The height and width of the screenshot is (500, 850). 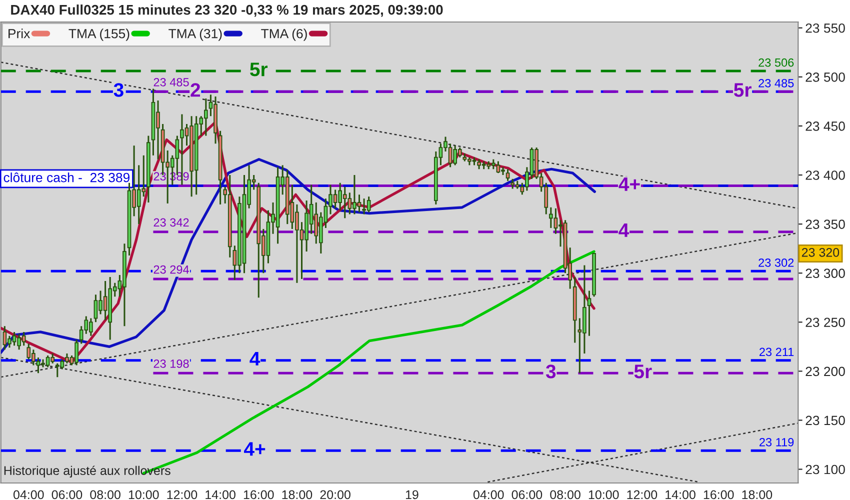 What do you see at coordinates (19, 33) in the screenshot?
I see `legend-label: Prix` at bounding box center [19, 33].